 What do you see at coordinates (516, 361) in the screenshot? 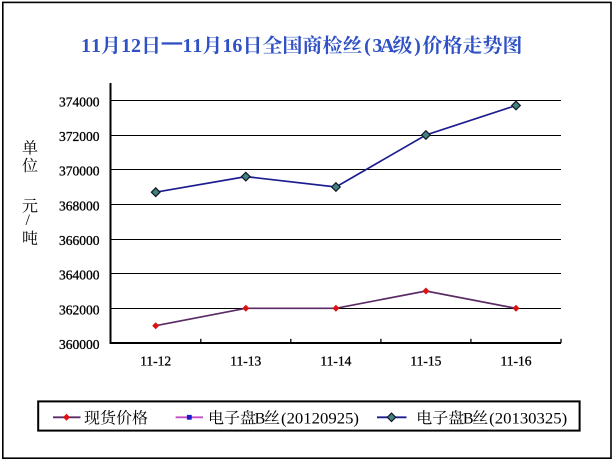
I see `svg-text: 11-16` at bounding box center [516, 361].